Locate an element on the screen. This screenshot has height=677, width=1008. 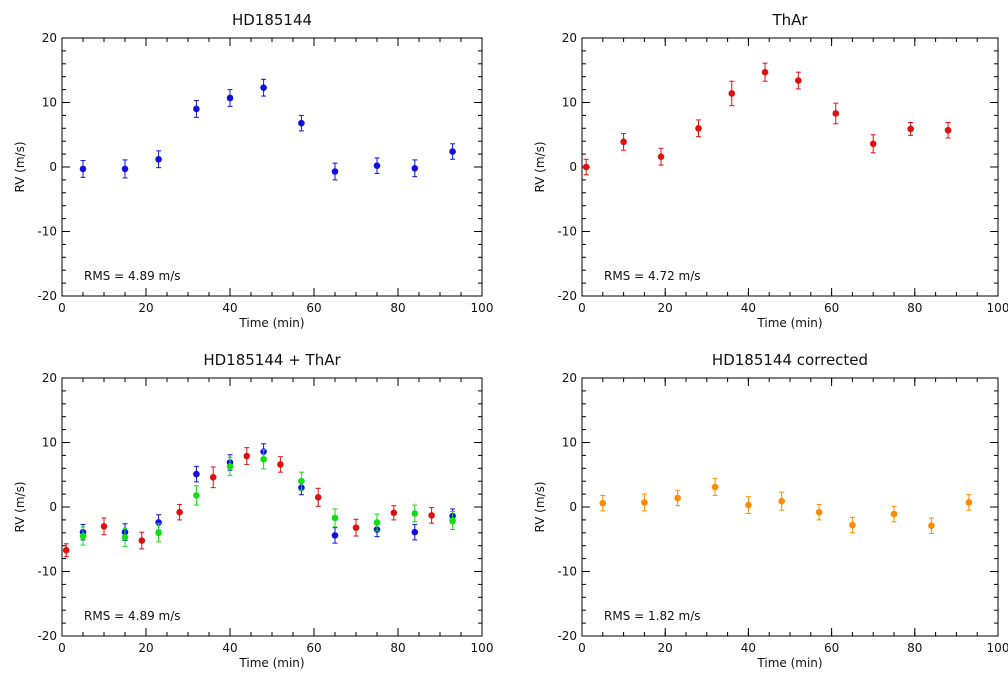
rms-annotation: RMS = 4.72 m/s is located at coordinates (652, 276).